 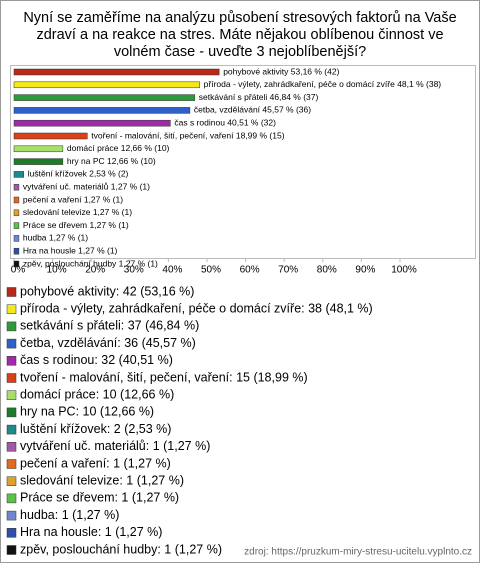 What do you see at coordinates (95, 270) in the screenshot?
I see `x-tick-label: 20%` at bounding box center [95, 270].